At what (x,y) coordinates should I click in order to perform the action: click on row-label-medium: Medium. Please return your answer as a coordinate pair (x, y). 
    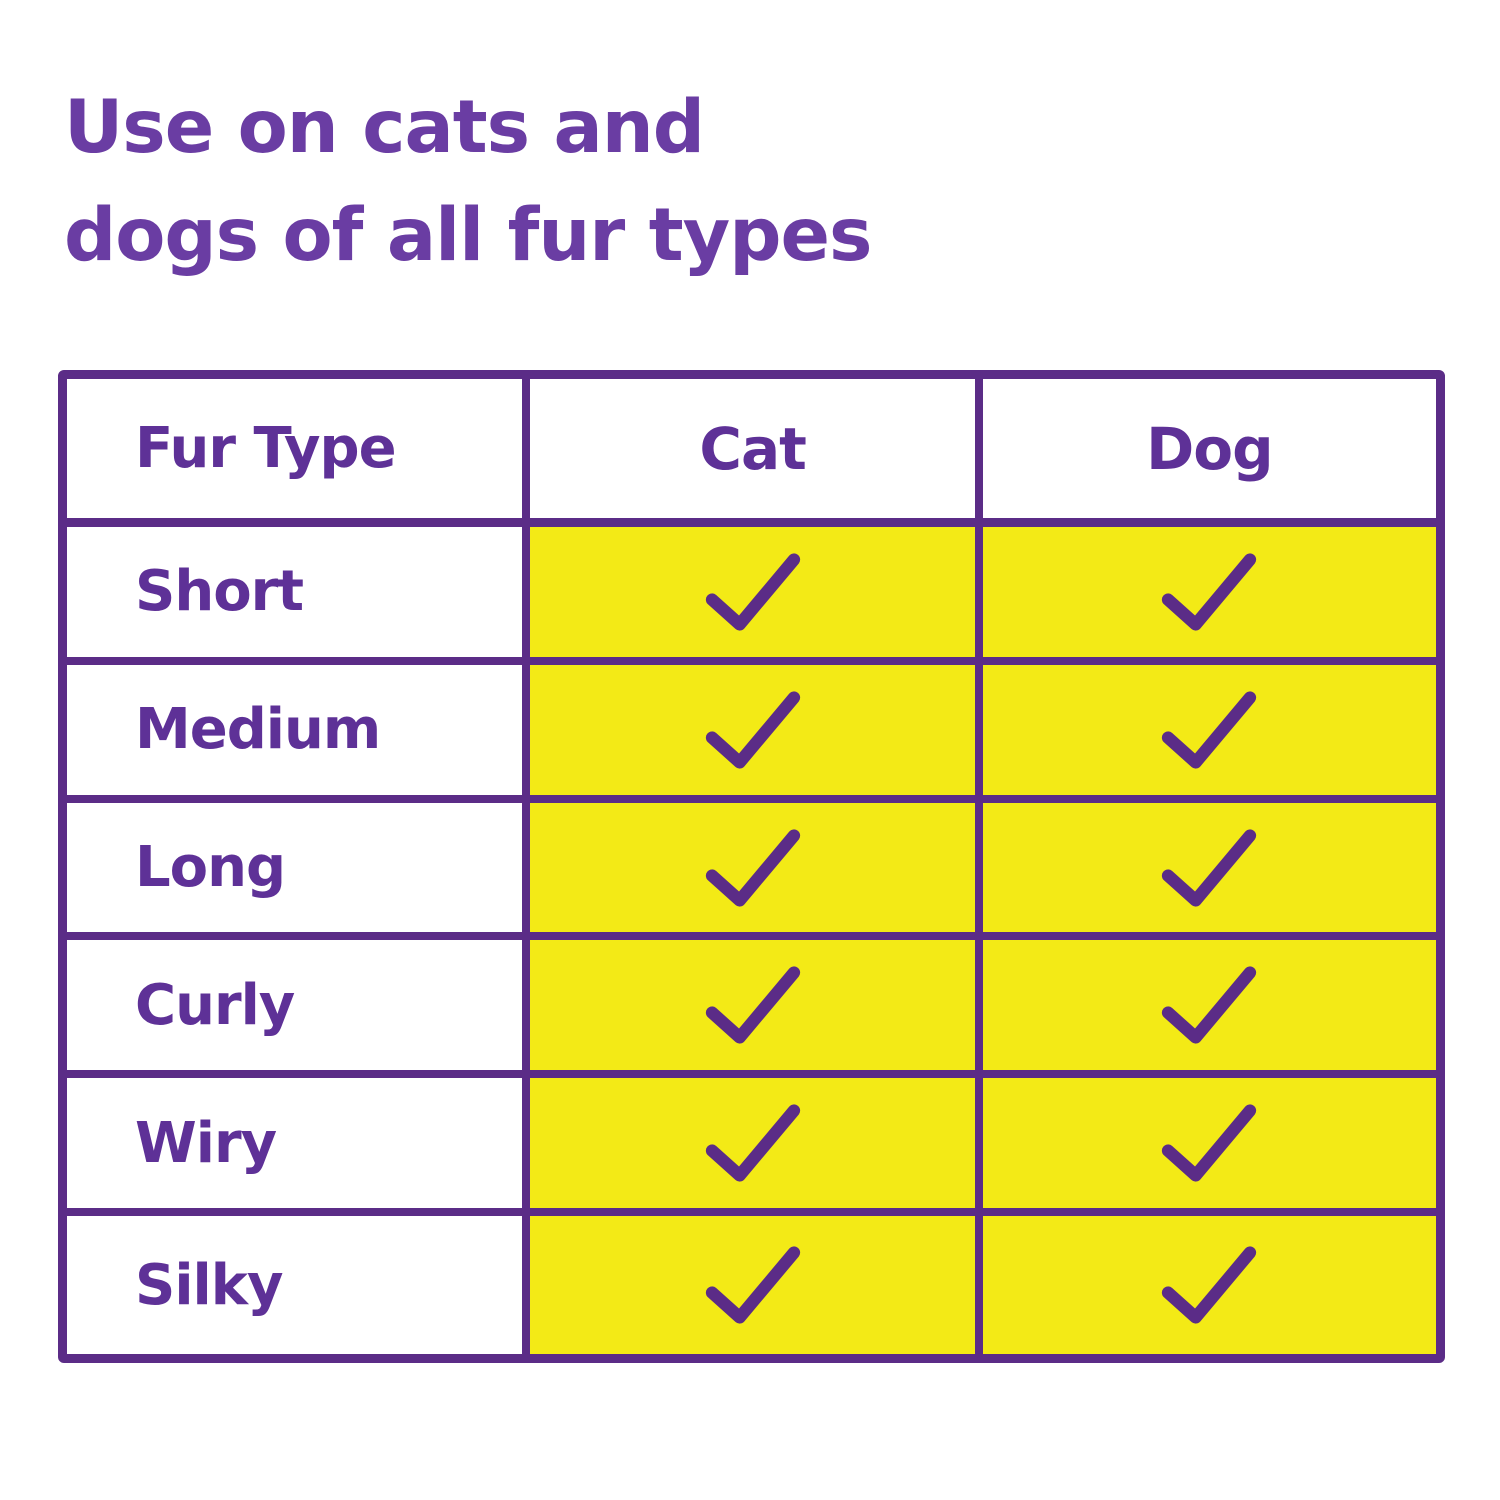
    Looking at the image, I should click on (299, 733).